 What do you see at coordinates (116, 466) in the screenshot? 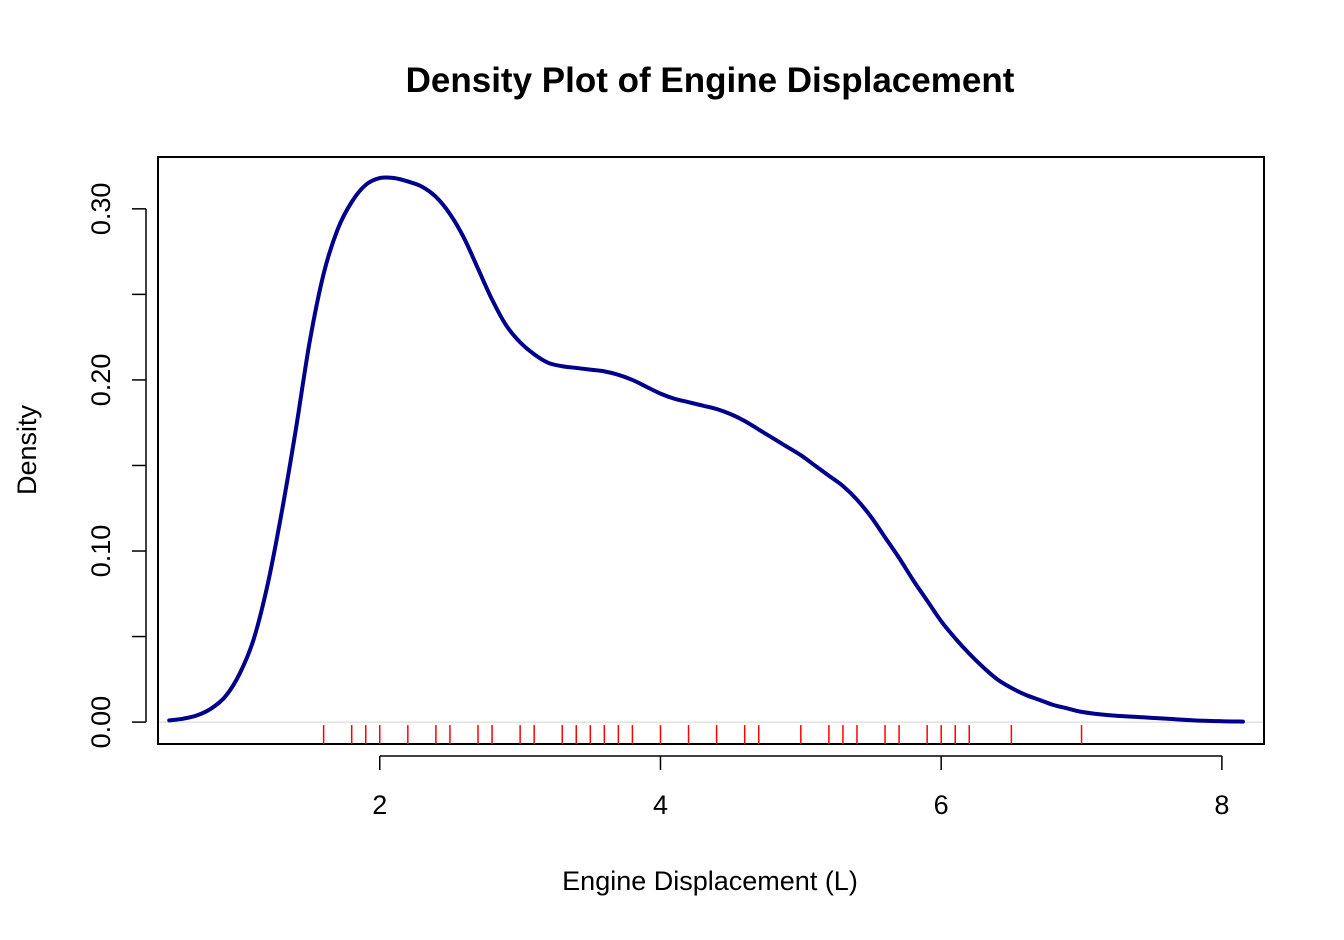
I see `y-axis: 0.00 0.10 0.20 0.30` at bounding box center [116, 466].